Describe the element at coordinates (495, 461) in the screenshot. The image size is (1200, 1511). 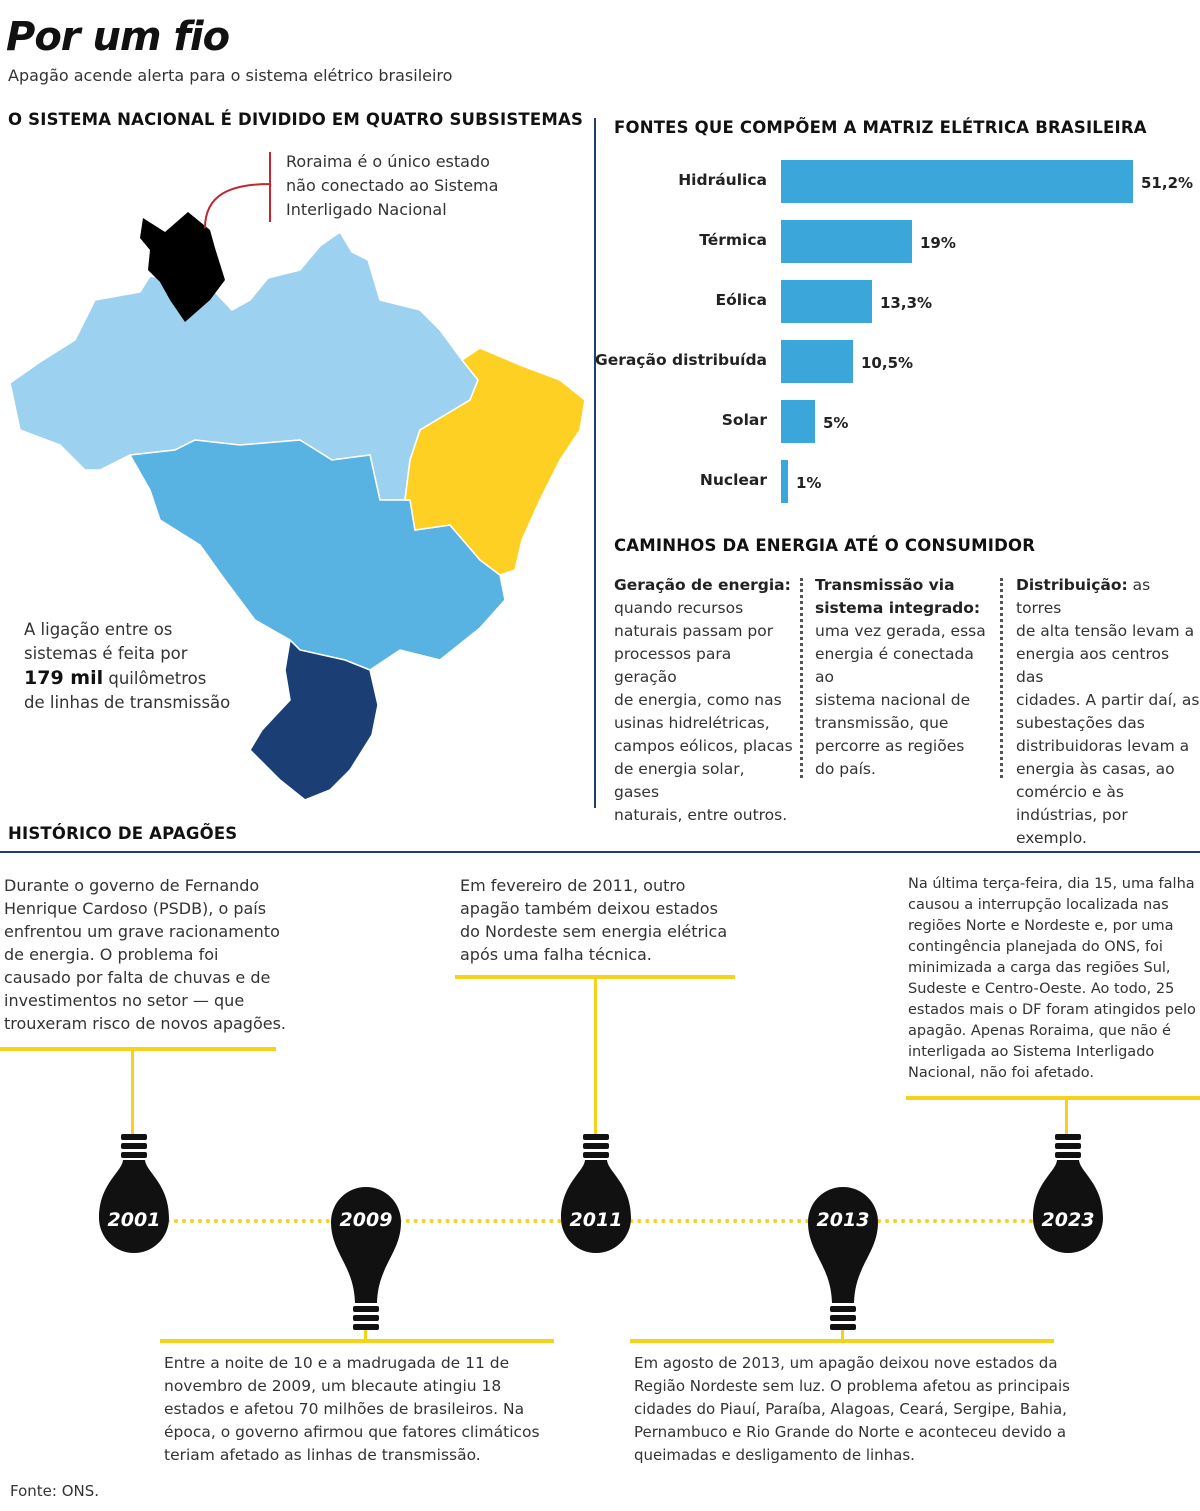
I see `region-nordeste` at that location.